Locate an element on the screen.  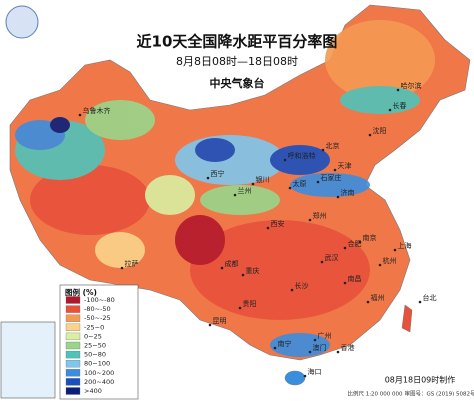
city-label: 郑州 is located at coordinates (320, 216).